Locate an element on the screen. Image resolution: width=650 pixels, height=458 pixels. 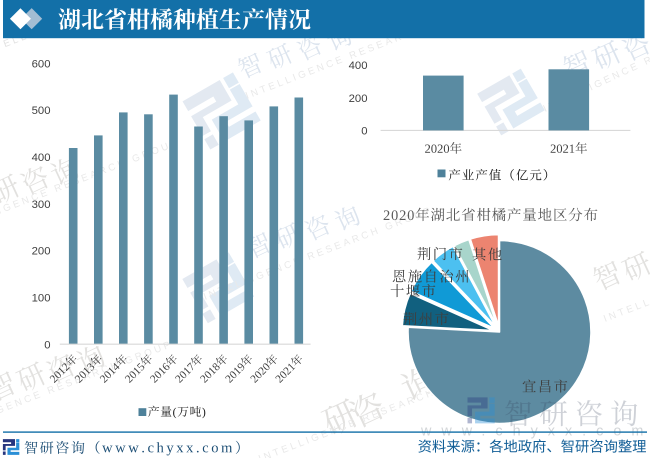
svg-text: 100 is located at coordinates (41, 299).